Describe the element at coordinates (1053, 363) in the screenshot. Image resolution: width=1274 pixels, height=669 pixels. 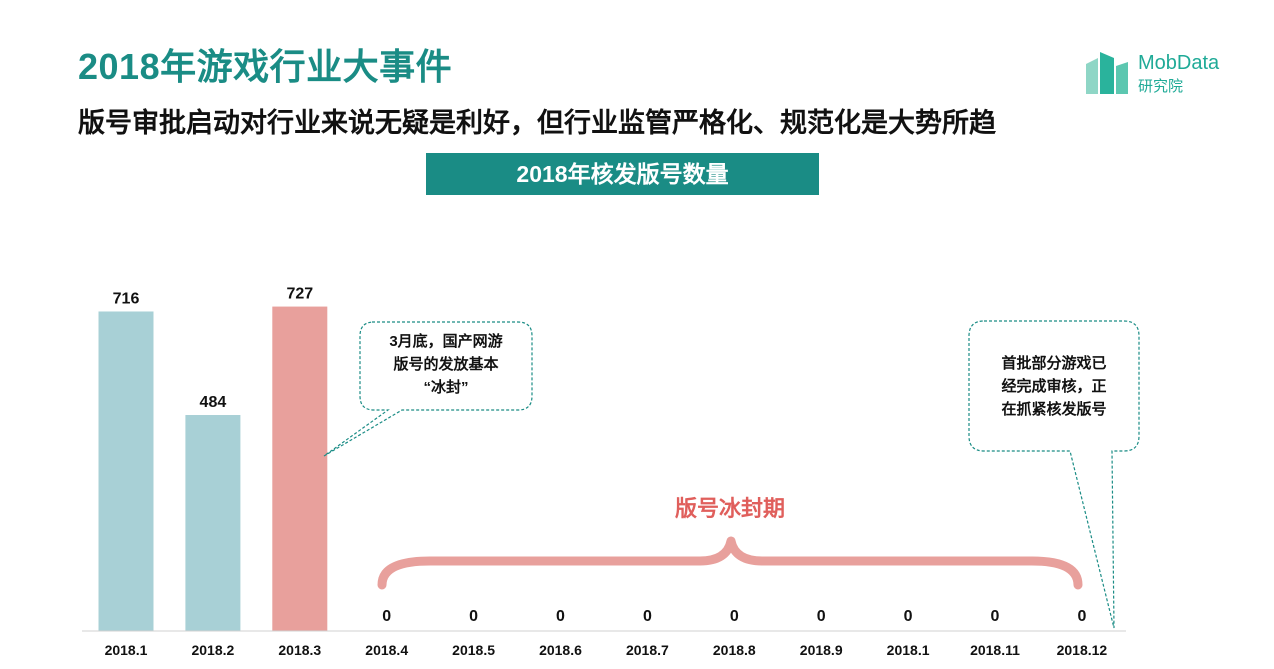
I see `callout-december-line-1: 首批部分游戏已` at that location.